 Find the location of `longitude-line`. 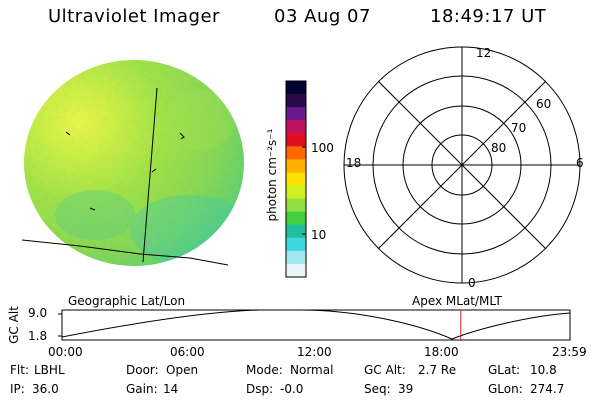

longitude-line is located at coordinates (150, 175).